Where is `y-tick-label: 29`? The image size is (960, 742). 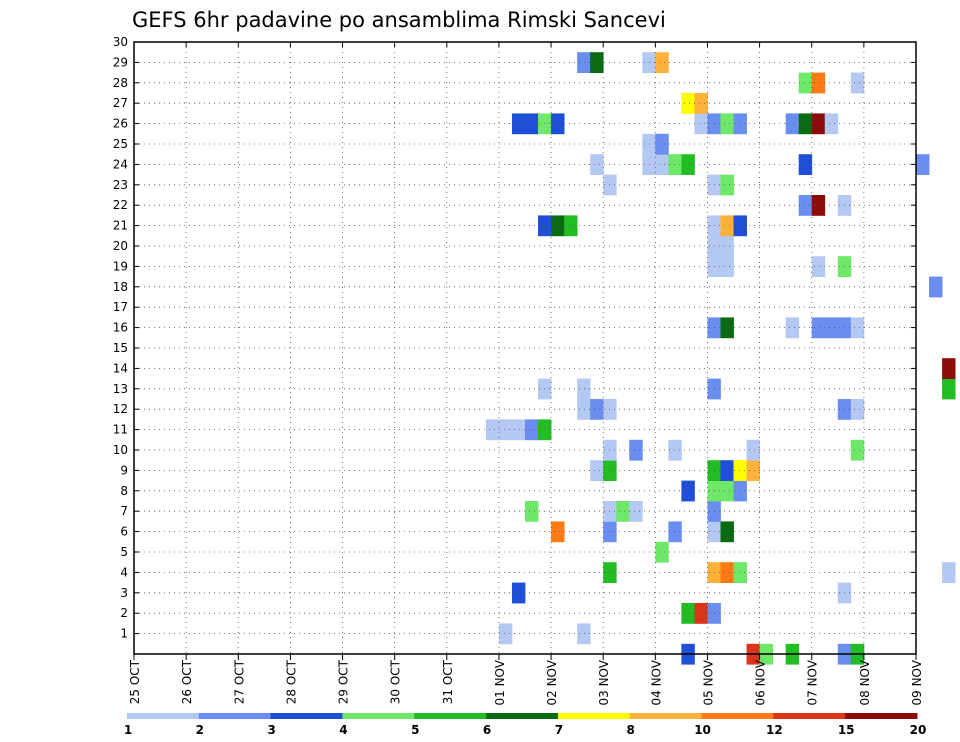 y-tick-label: 29 is located at coordinates (120, 62).